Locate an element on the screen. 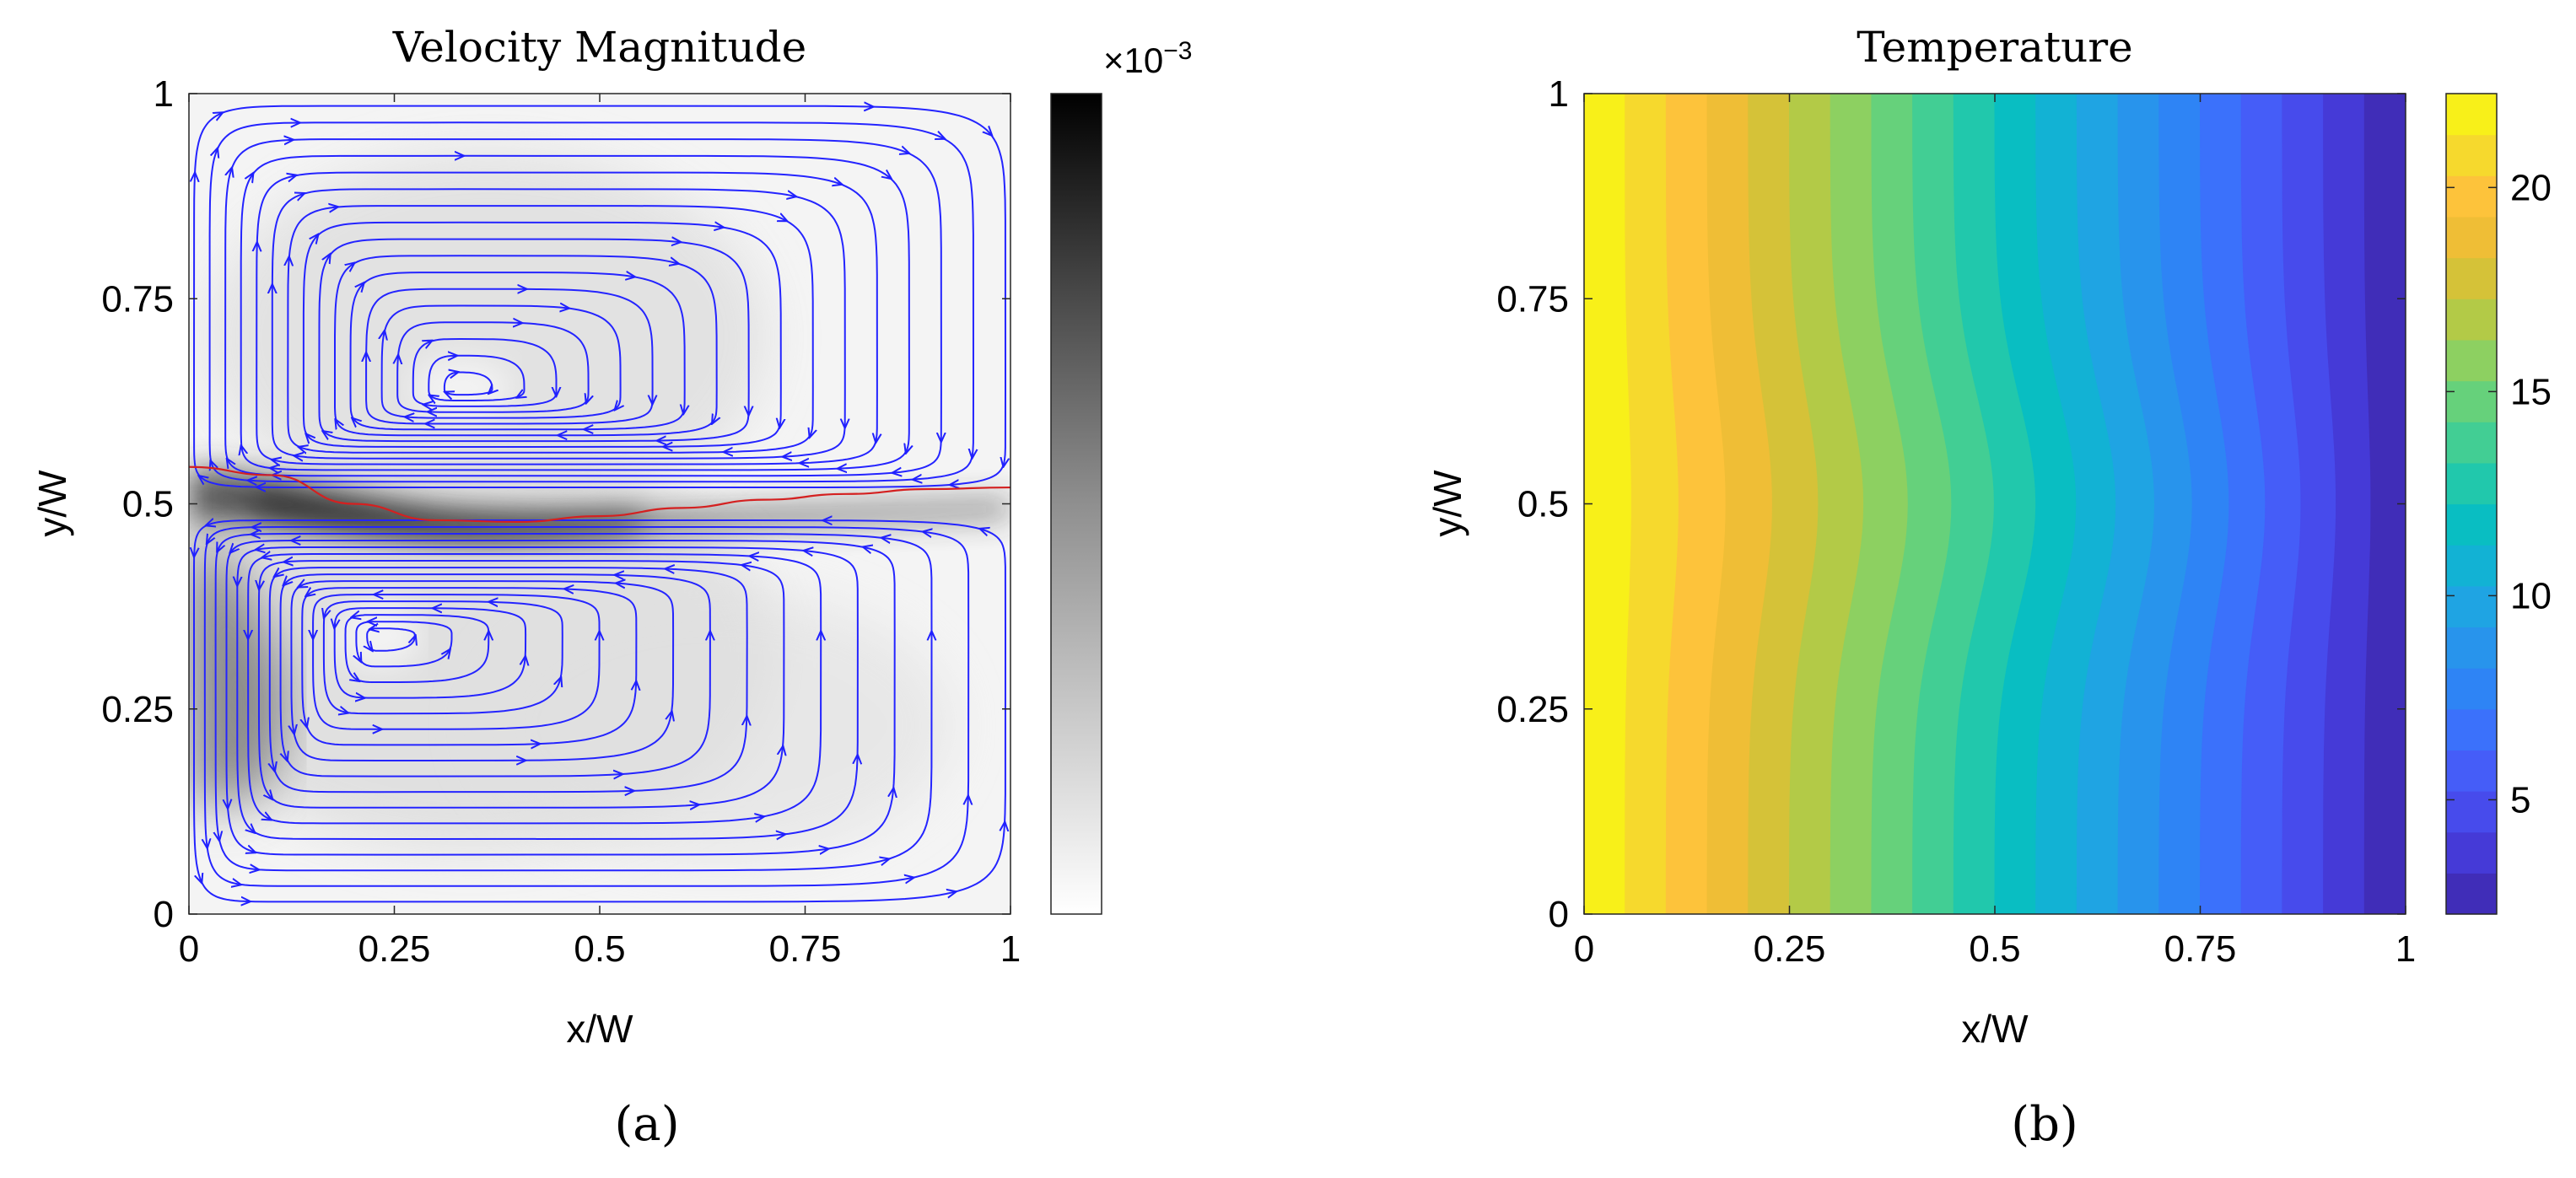 The width and height of the screenshot is (2576, 1178). x-tick-label: 0 is located at coordinates (189, 949).